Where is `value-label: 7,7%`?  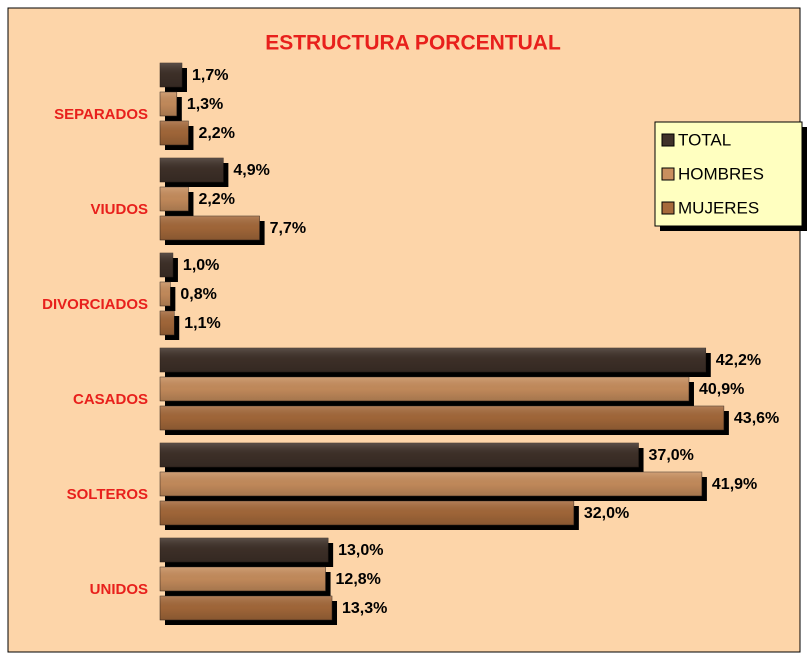 value-label: 7,7% is located at coordinates (288, 228).